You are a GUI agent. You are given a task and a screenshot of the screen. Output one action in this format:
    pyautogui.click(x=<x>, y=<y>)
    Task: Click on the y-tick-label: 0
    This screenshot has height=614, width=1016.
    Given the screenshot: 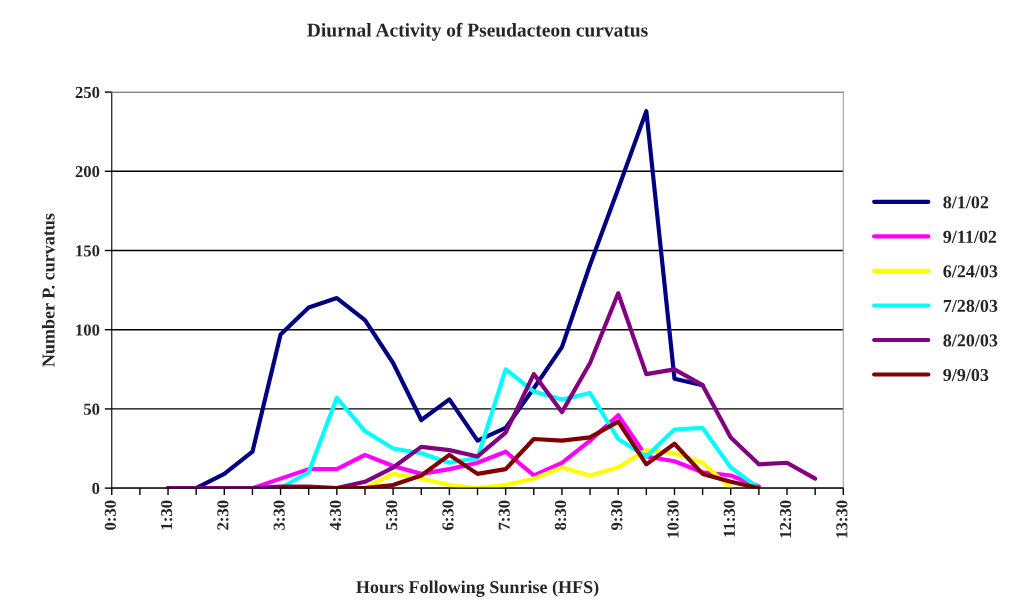 What is the action you would take?
    pyautogui.click(x=96, y=488)
    